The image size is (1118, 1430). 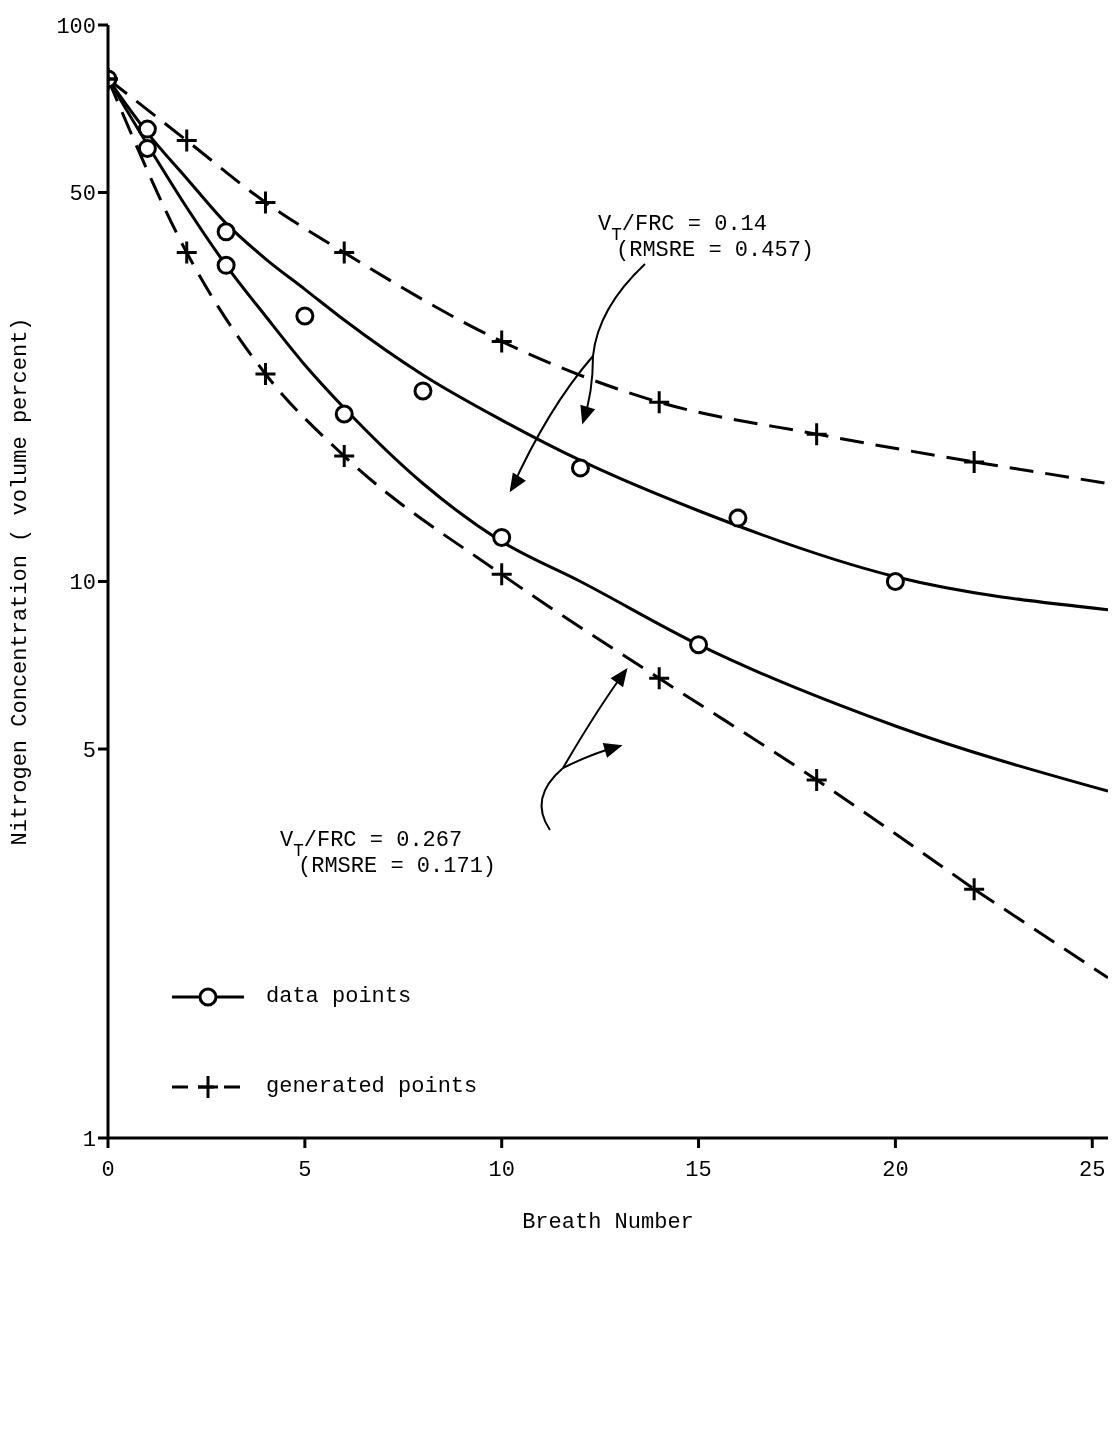 What do you see at coordinates (82, 584) in the screenshot?
I see `y-tick-label: 10` at bounding box center [82, 584].